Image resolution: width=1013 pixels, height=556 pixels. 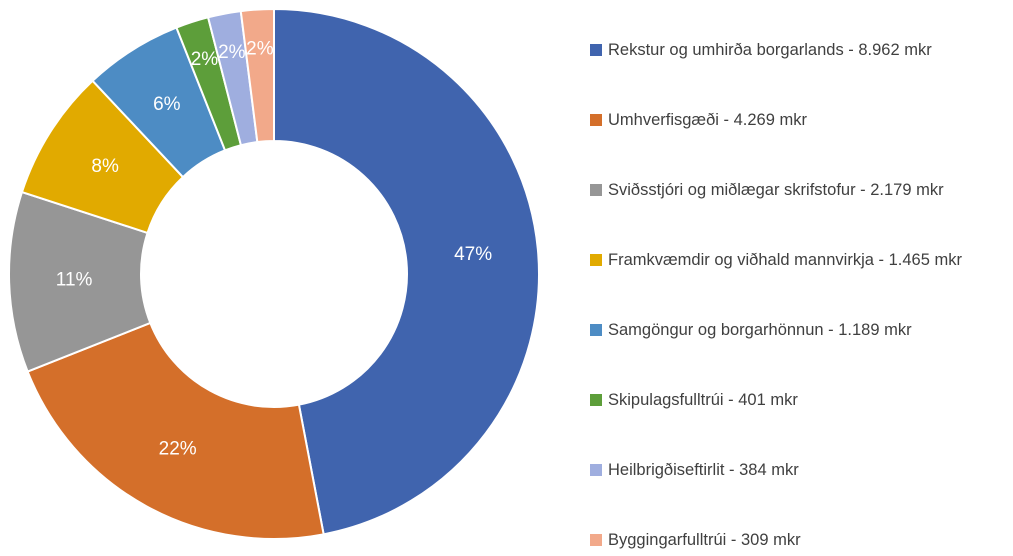 What do you see at coordinates (707, 120) in the screenshot?
I see `legend-label: Umhverfisgæði - 4.269 mkr` at bounding box center [707, 120].